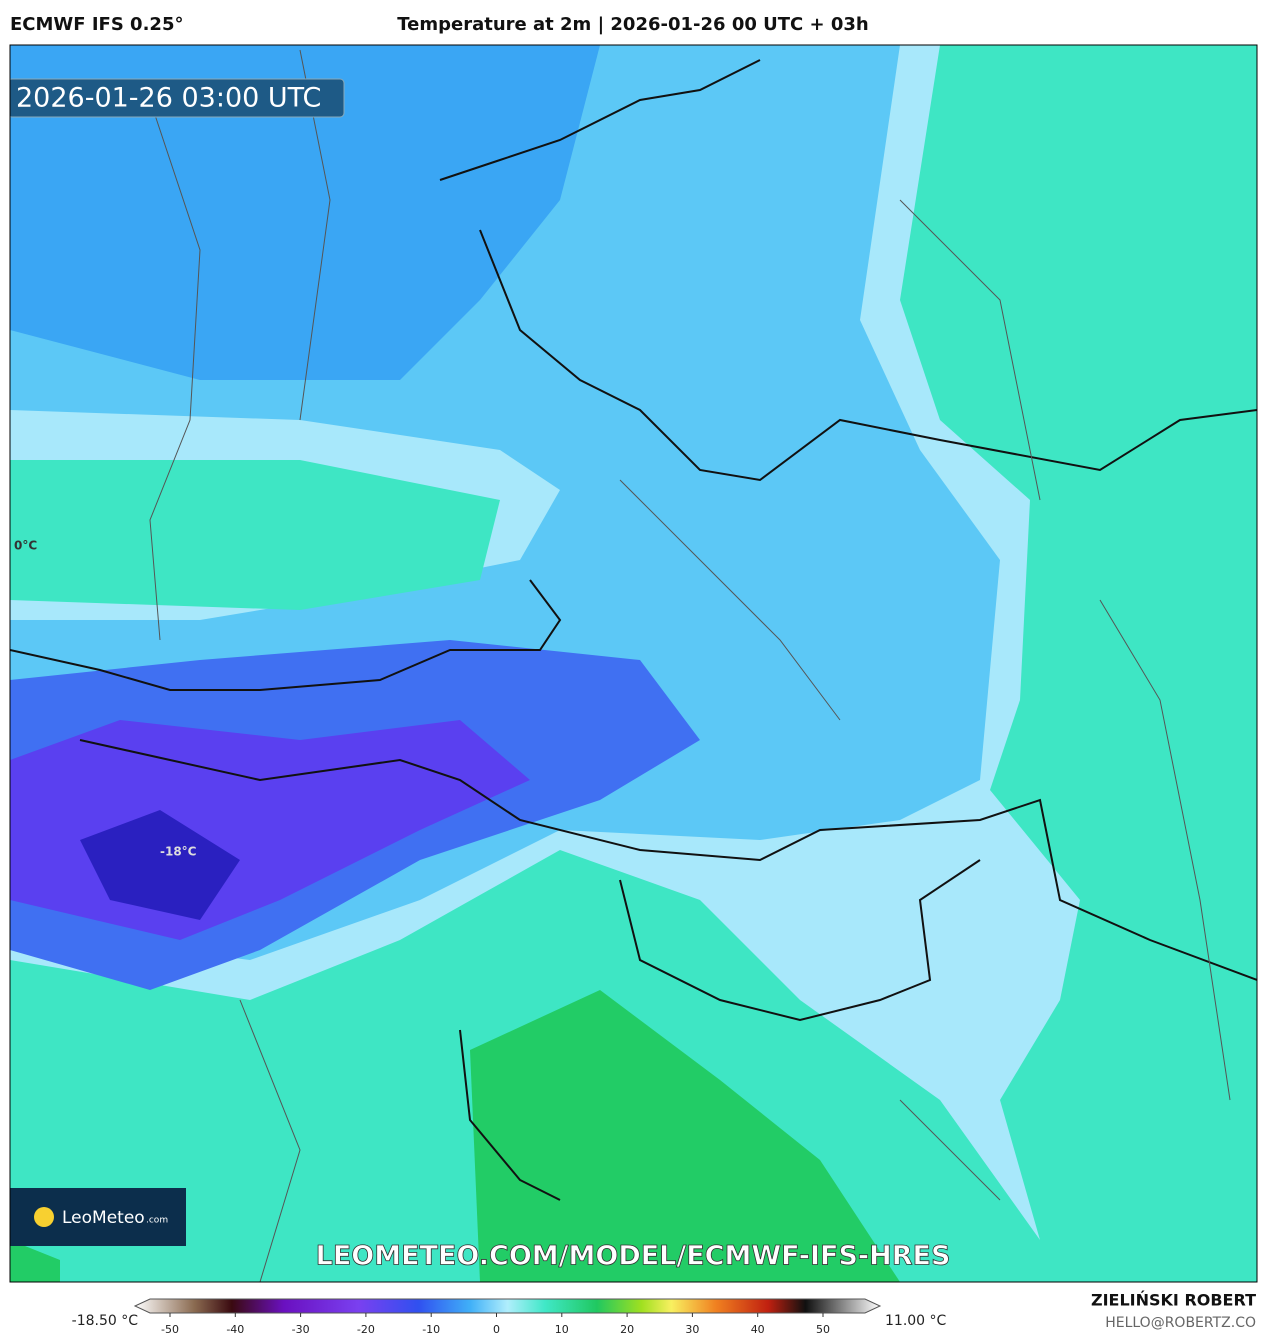 The width and height of the screenshot is (1267, 1338). I want to click on colorbar-tick-label: 30, so click(692, 1329).